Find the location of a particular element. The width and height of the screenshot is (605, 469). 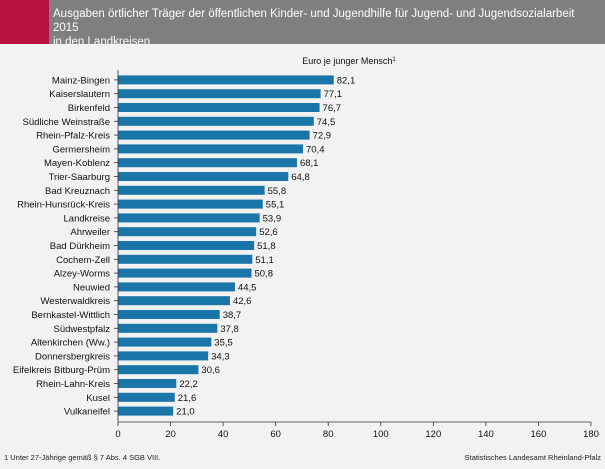

value-label: 72,9 is located at coordinates (322, 136).